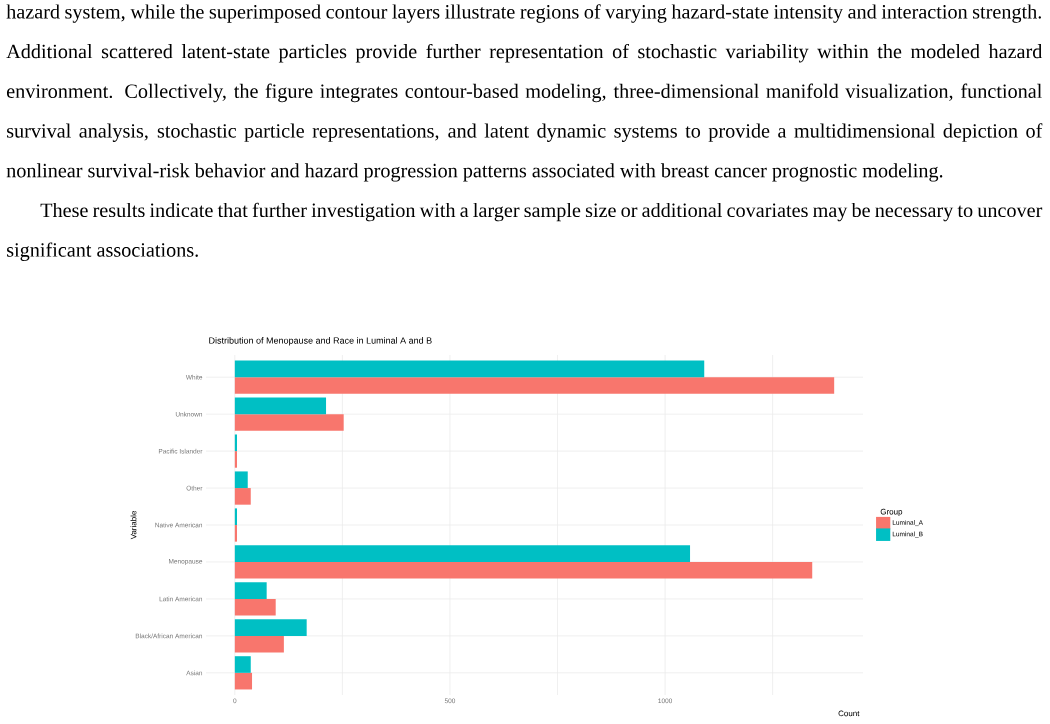 This screenshot has height=724, width=1050. Describe the element at coordinates (320, 341) in the screenshot. I see `chart-title: Distribution of Menopause and Race in Luminal A and B` at that location.